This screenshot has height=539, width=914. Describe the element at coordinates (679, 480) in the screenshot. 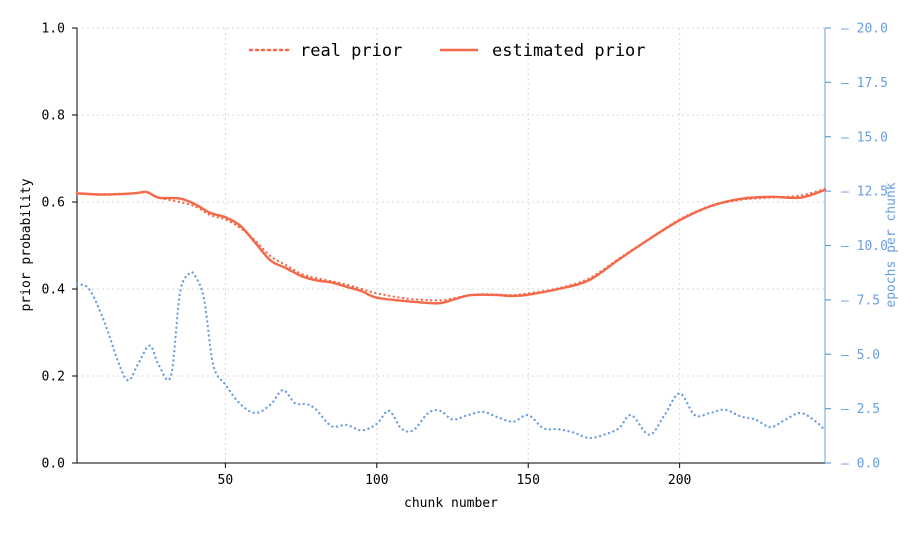

I see `bottom-tick-label: 200` at that location.